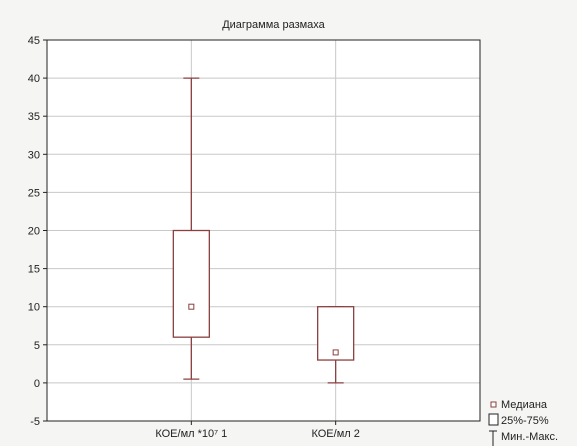 The width and height of the screenshot is (577, 446). What do you see at coordinates (34, 79) in the screenshot?
I see `y-tick-label: 40` at bounding box center [34, 79].